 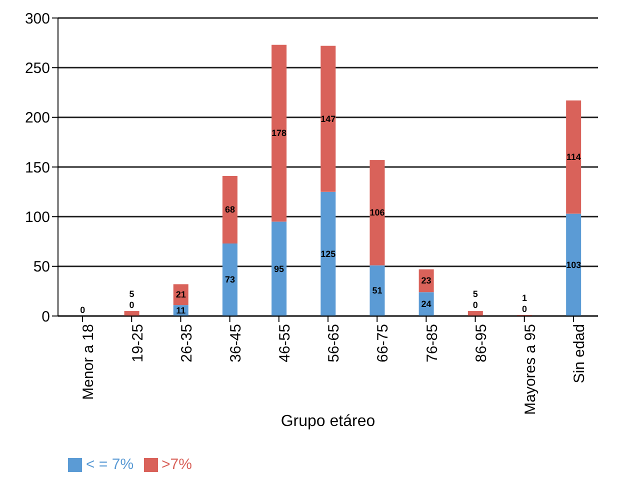 I want to click on x-tick-label: 36-45, so click(x=235, y=343).